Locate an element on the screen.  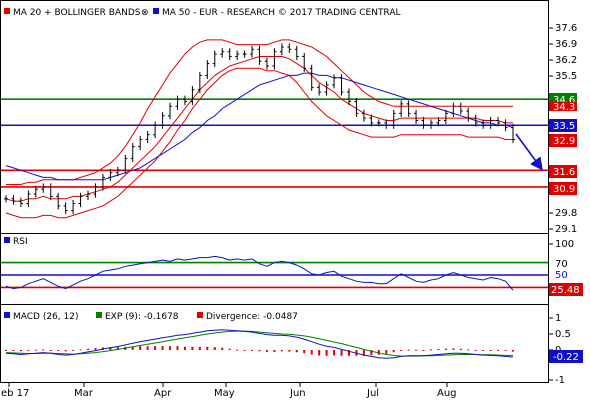
exp-legend-swatch is located at coordinates (99, 315).